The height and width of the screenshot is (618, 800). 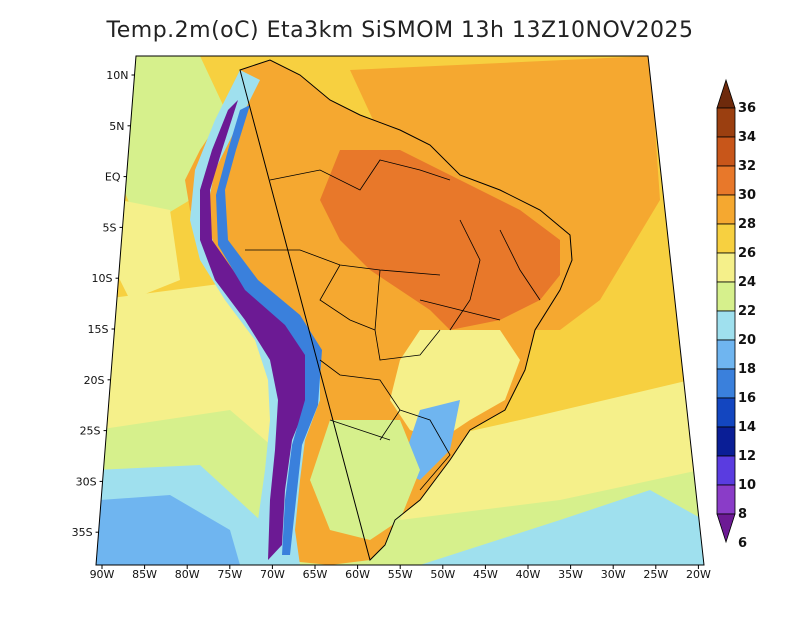 I want to click on land-field-pampas, so click(x=365, y=480).